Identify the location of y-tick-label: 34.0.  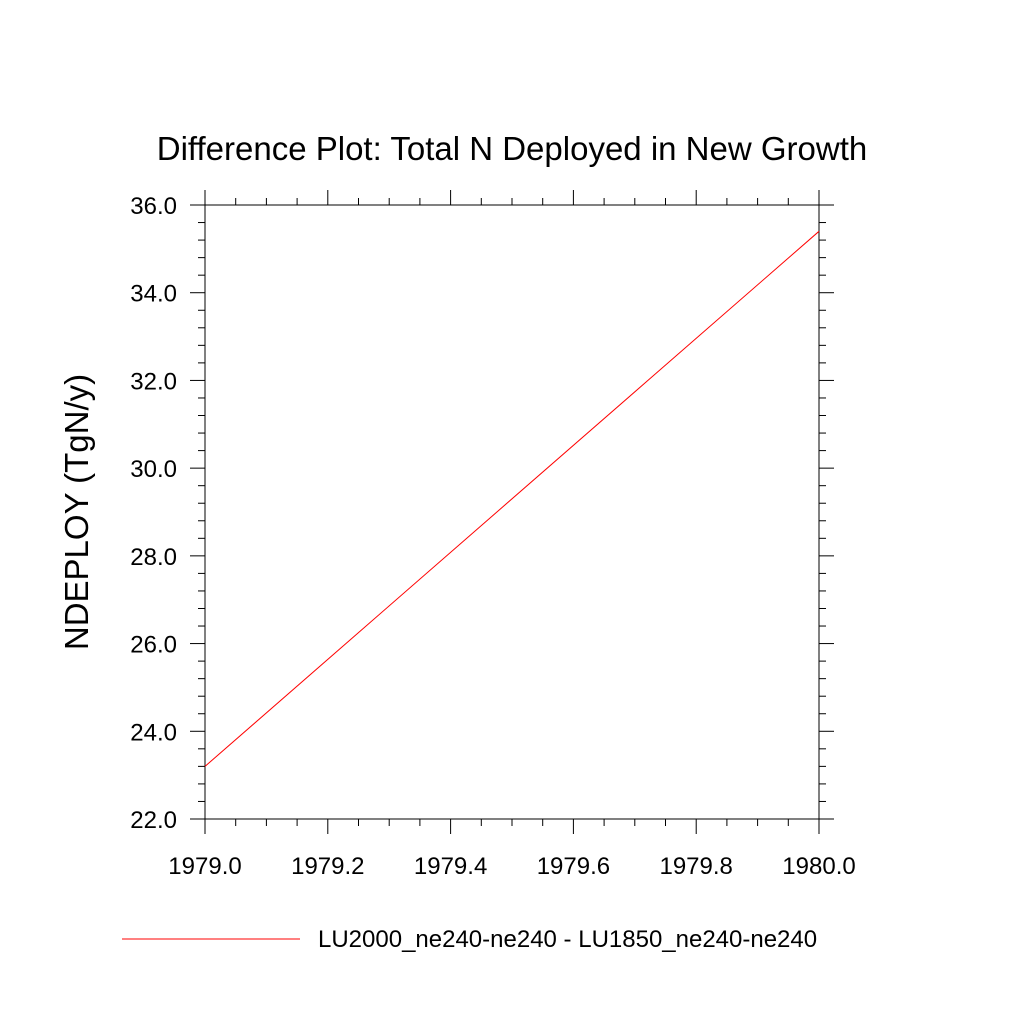
(153, 294).